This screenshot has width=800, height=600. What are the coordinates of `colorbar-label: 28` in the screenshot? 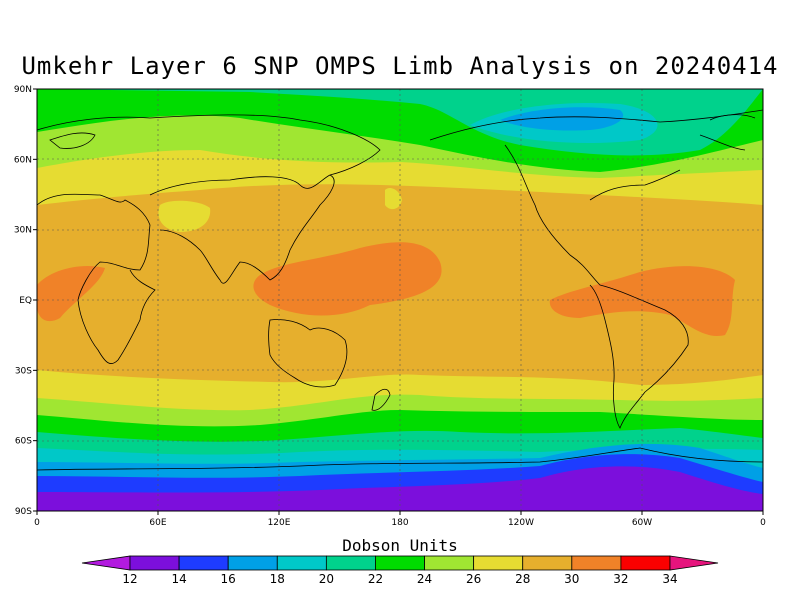 It's located at (522, 579).